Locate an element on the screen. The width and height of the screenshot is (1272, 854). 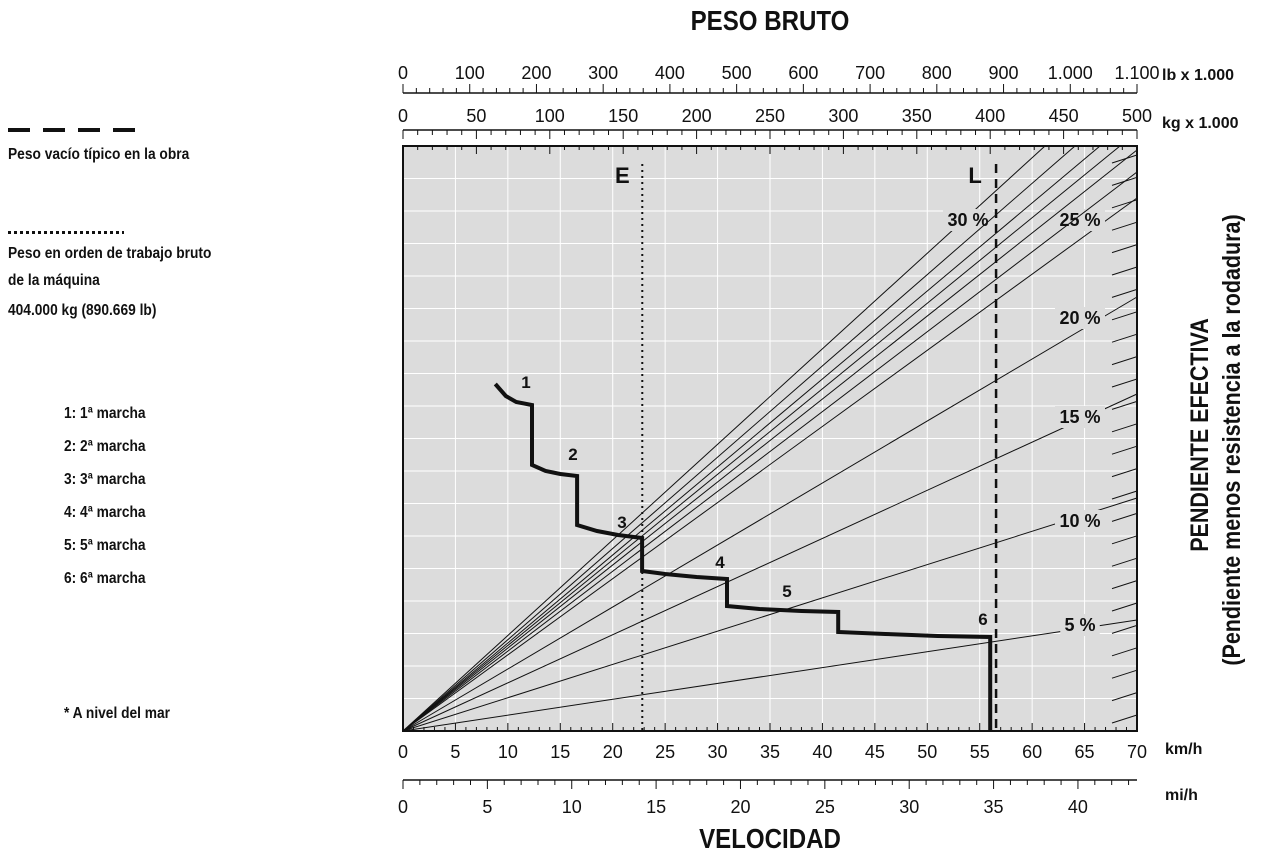
gear-curve-label-6: 6 is located at coordinates (982, 619).